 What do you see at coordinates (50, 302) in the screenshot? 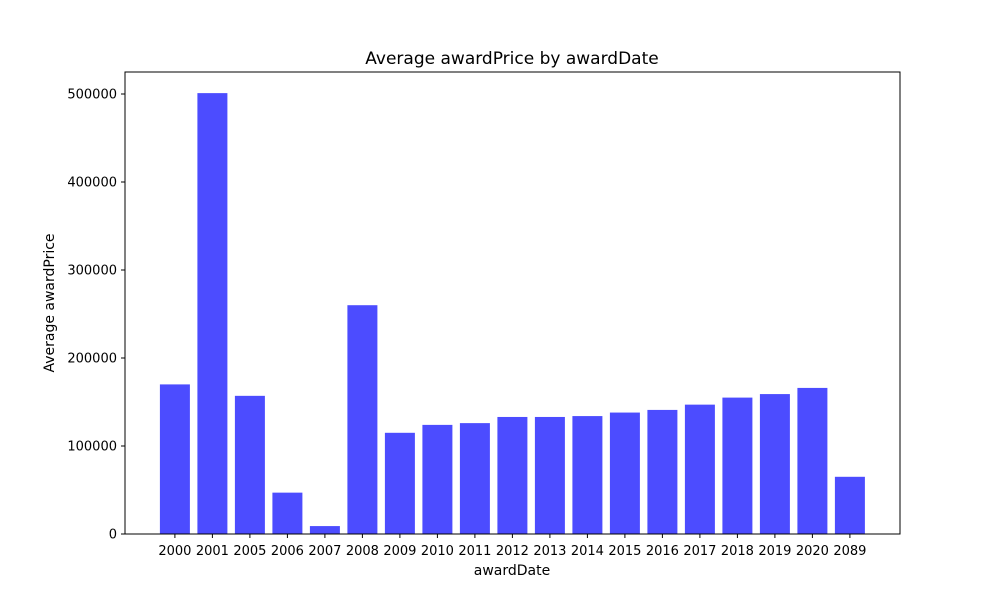
I see `y-axis-label: Average awardPrice` at bounding box center [50, 302].